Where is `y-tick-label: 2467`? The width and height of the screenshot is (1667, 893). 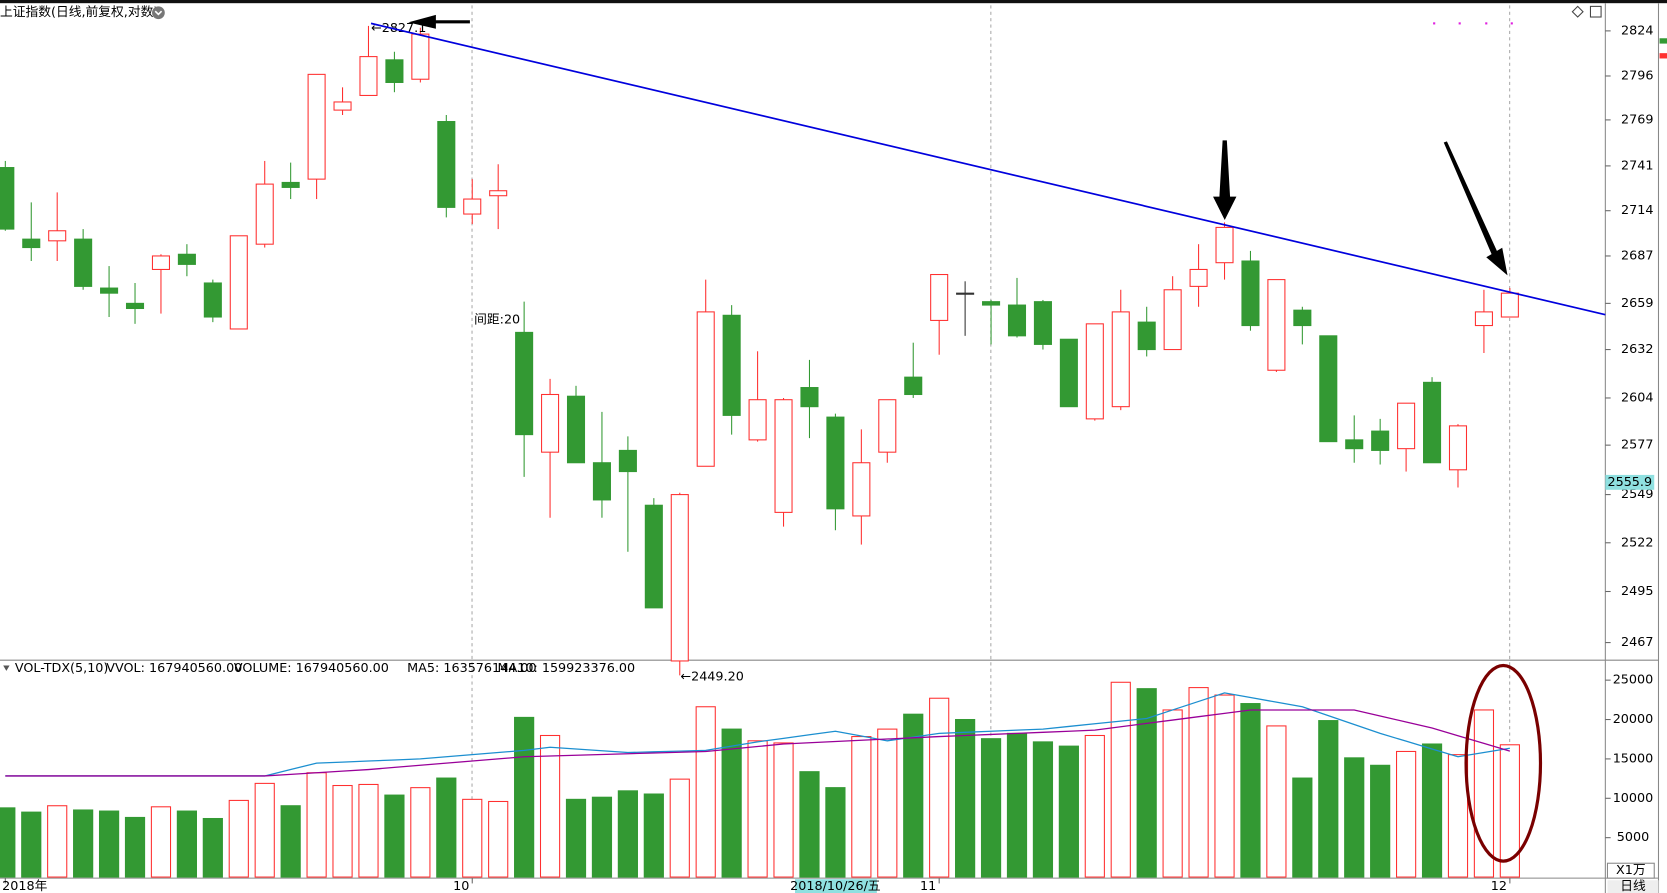
y-tick-label: 2467 is located at coordinates (1637, 642).